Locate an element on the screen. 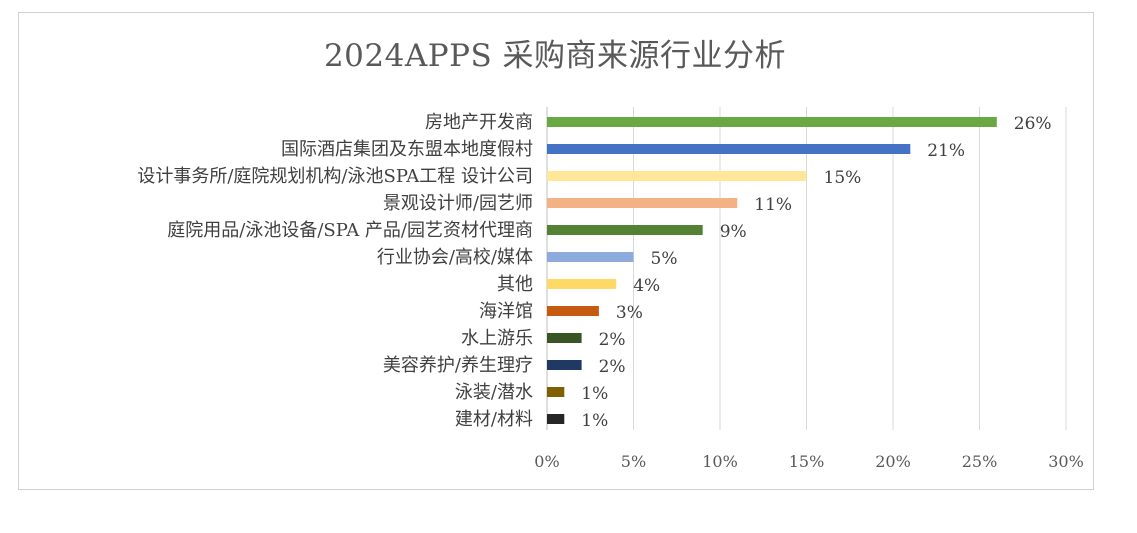  data-label: 3% is located at coordinates (629, 313).